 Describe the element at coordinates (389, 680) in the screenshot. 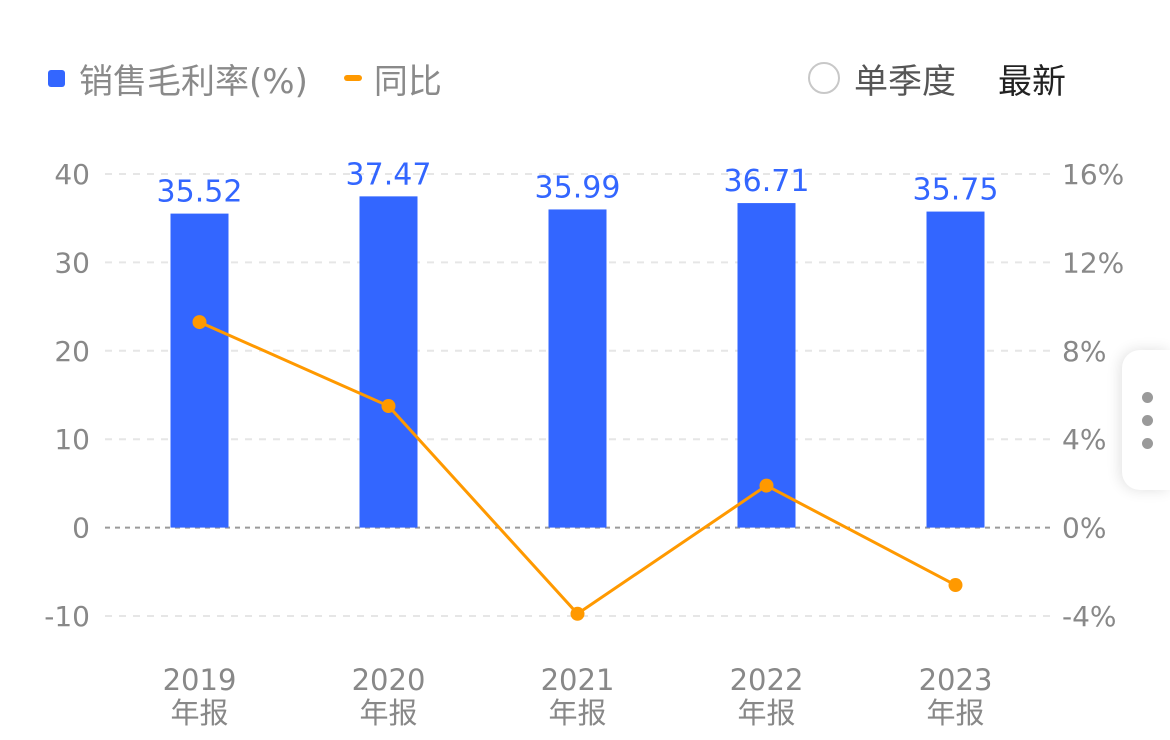

I see `x-tick-label-year: 2020` at that location.